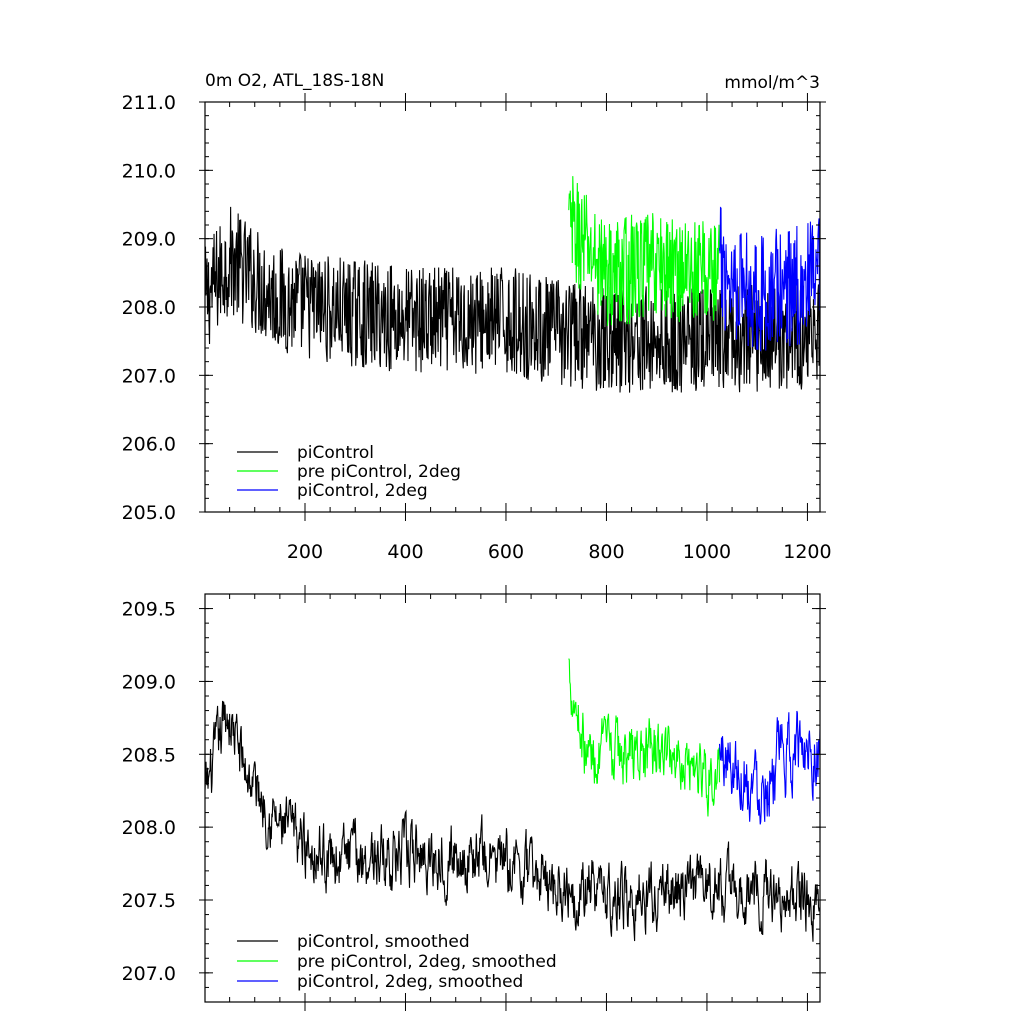 This screenshot has width=1024, height=1024. What do you see at coordinates (149, 901) in the screenshot?
I see `y-tick-label: 207.5` at bounding box center [149, 901].